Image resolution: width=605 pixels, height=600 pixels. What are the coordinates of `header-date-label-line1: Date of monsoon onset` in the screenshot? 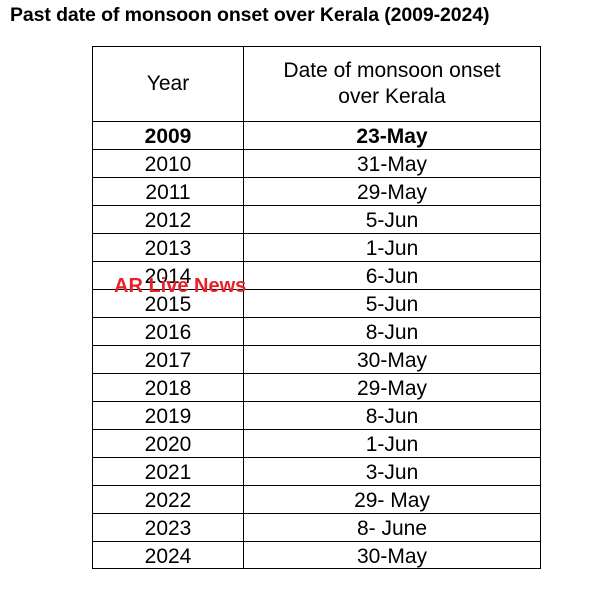 It's located at (392, 70).